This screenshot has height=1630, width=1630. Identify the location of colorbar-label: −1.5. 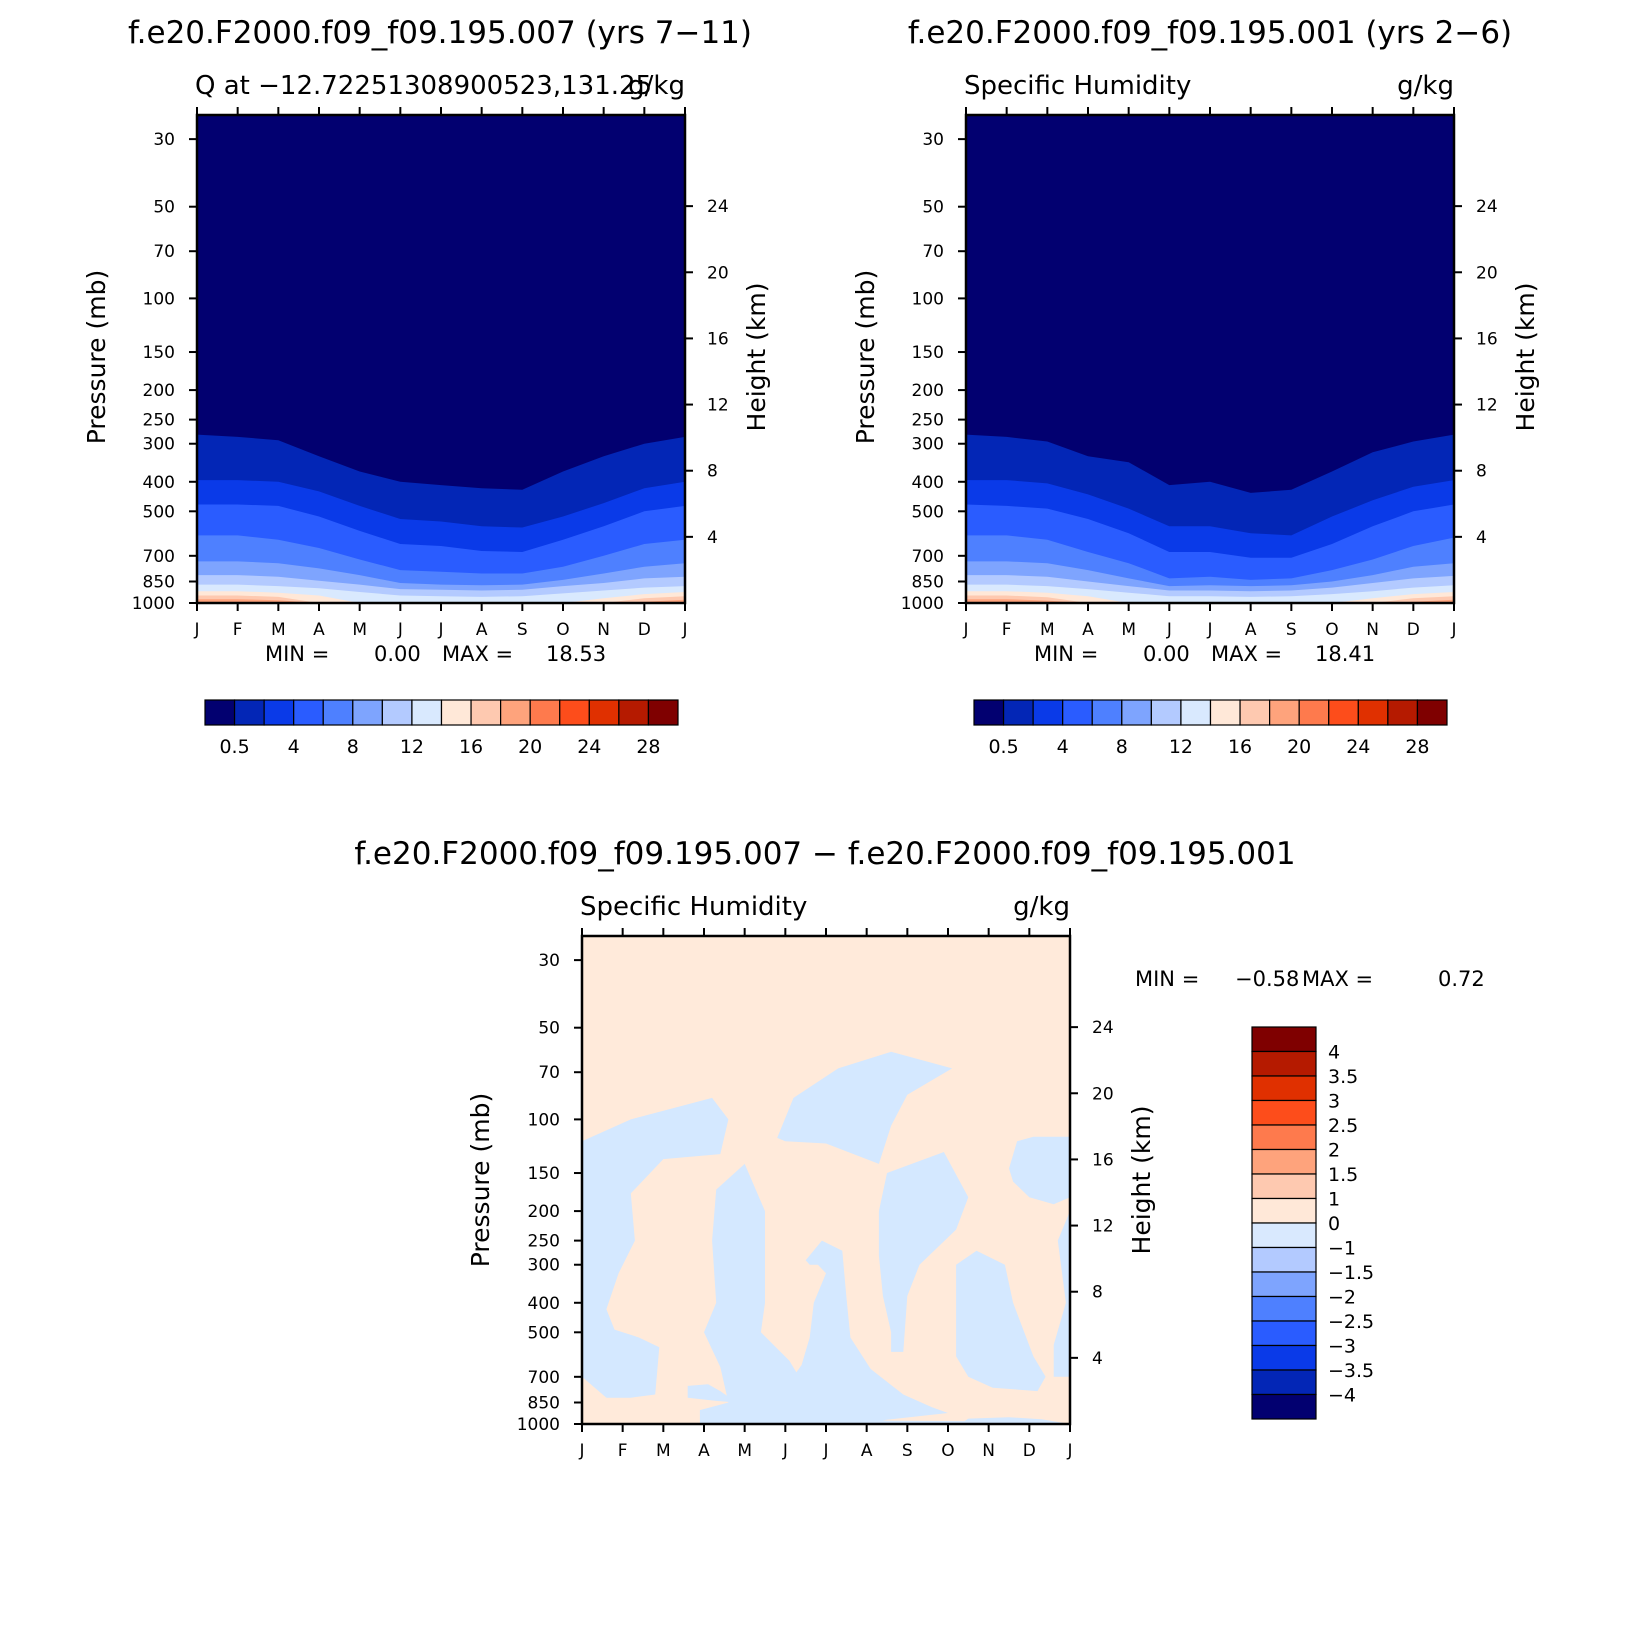
(1351, 1273).